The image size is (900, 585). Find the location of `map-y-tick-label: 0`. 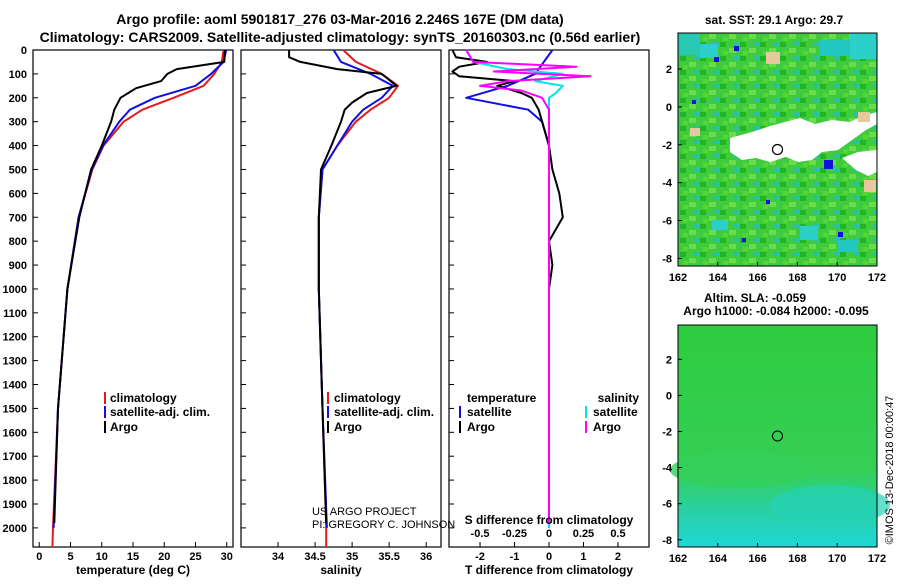

map-y-tick-label: 0 is located at coordinates (669, 396).